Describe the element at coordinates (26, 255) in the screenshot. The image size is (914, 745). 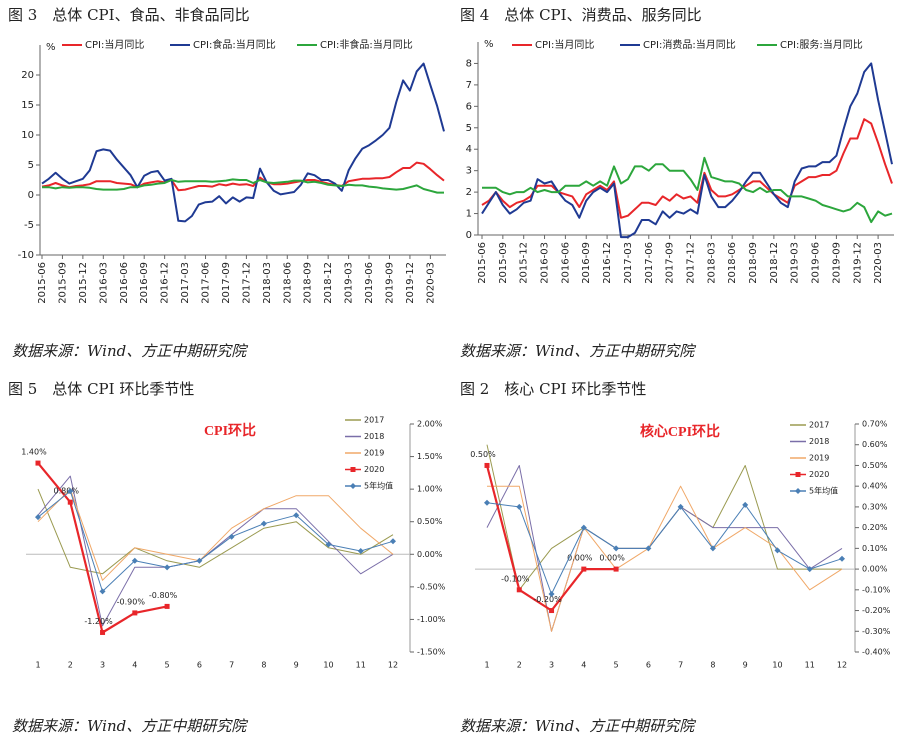
I see `y-tick-label: -10` at that location.